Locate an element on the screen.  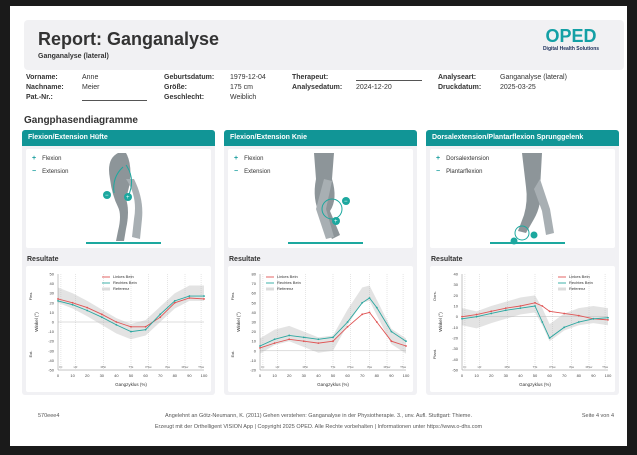
y-axis-label: Winkel (°) is located at coordinates (238, 322).